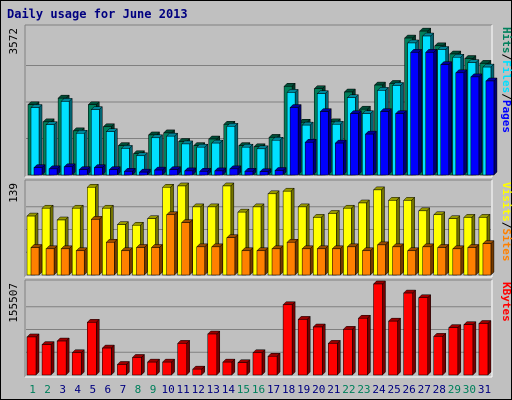 The height and width of the screenshot is (400, 512). I want to click on bar-sites-day-2-side, so click(55, 260).